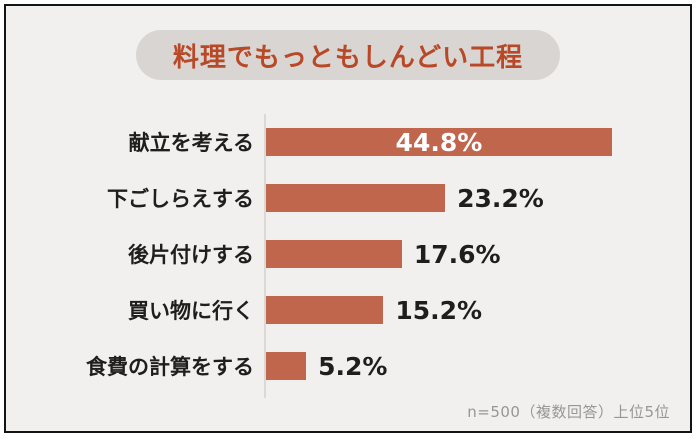  Describe the element at coordinates (568, 412) in the screenshot. I see `sample-size-note: n=500（複数回答）上位5位` at that location.